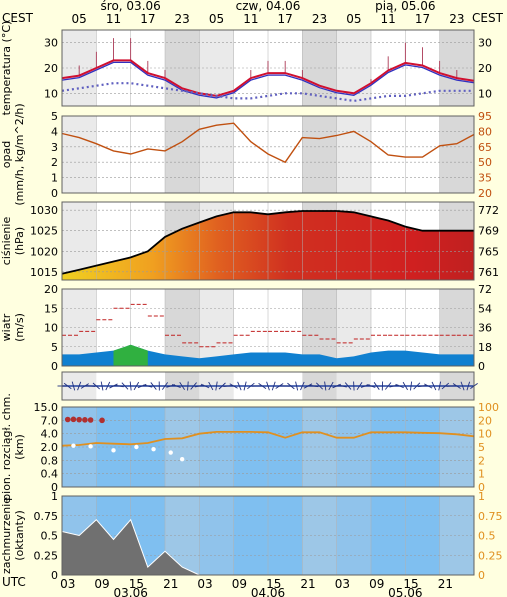 The height and width of the screenshot is (597, 507). Describe the element at coordinates (6, 535) in the screenshot. I see `cloudiness-axis-label: zachmurzenie` at that location.